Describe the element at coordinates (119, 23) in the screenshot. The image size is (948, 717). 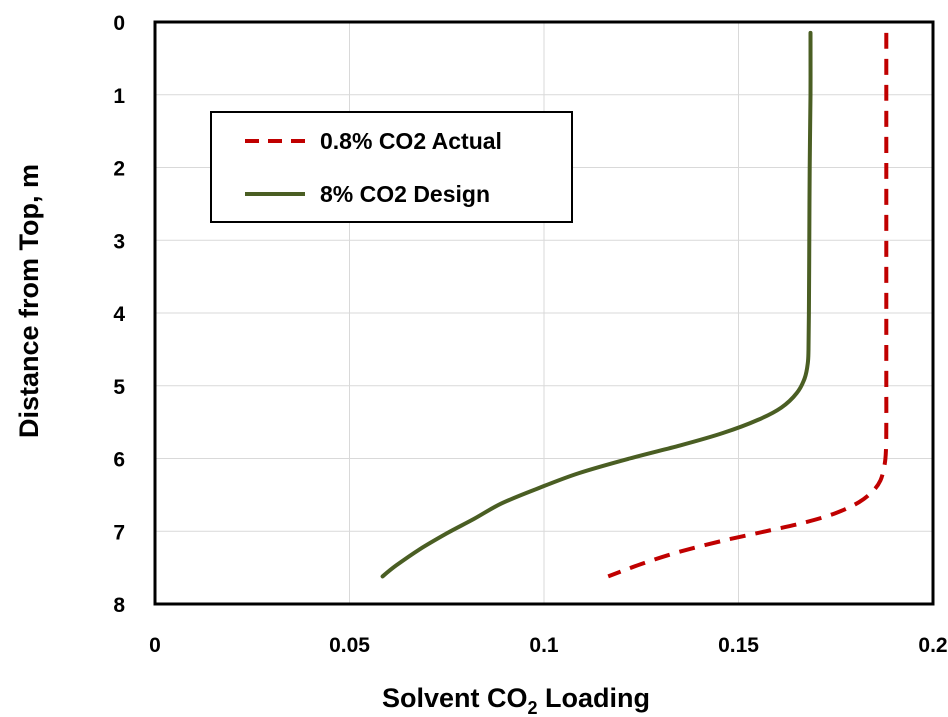
I see `y-tick-label: 0` at that location.